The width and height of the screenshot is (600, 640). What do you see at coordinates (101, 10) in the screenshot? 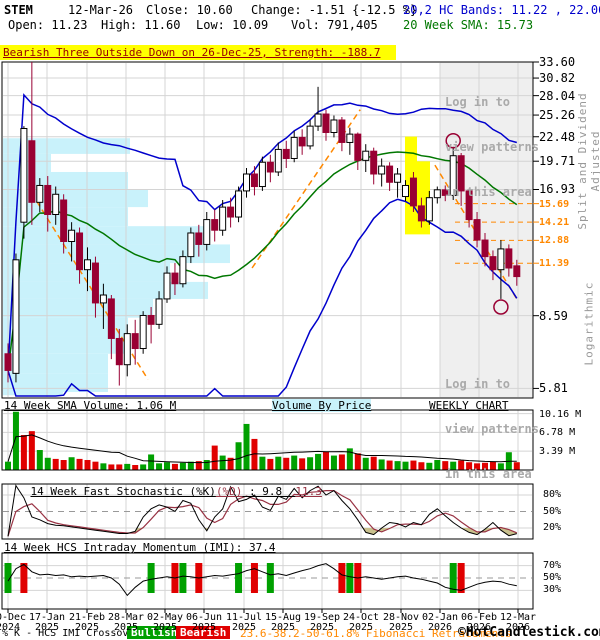
I see `quote-date: 12-Mar-26` at bounding box center [101, 10].